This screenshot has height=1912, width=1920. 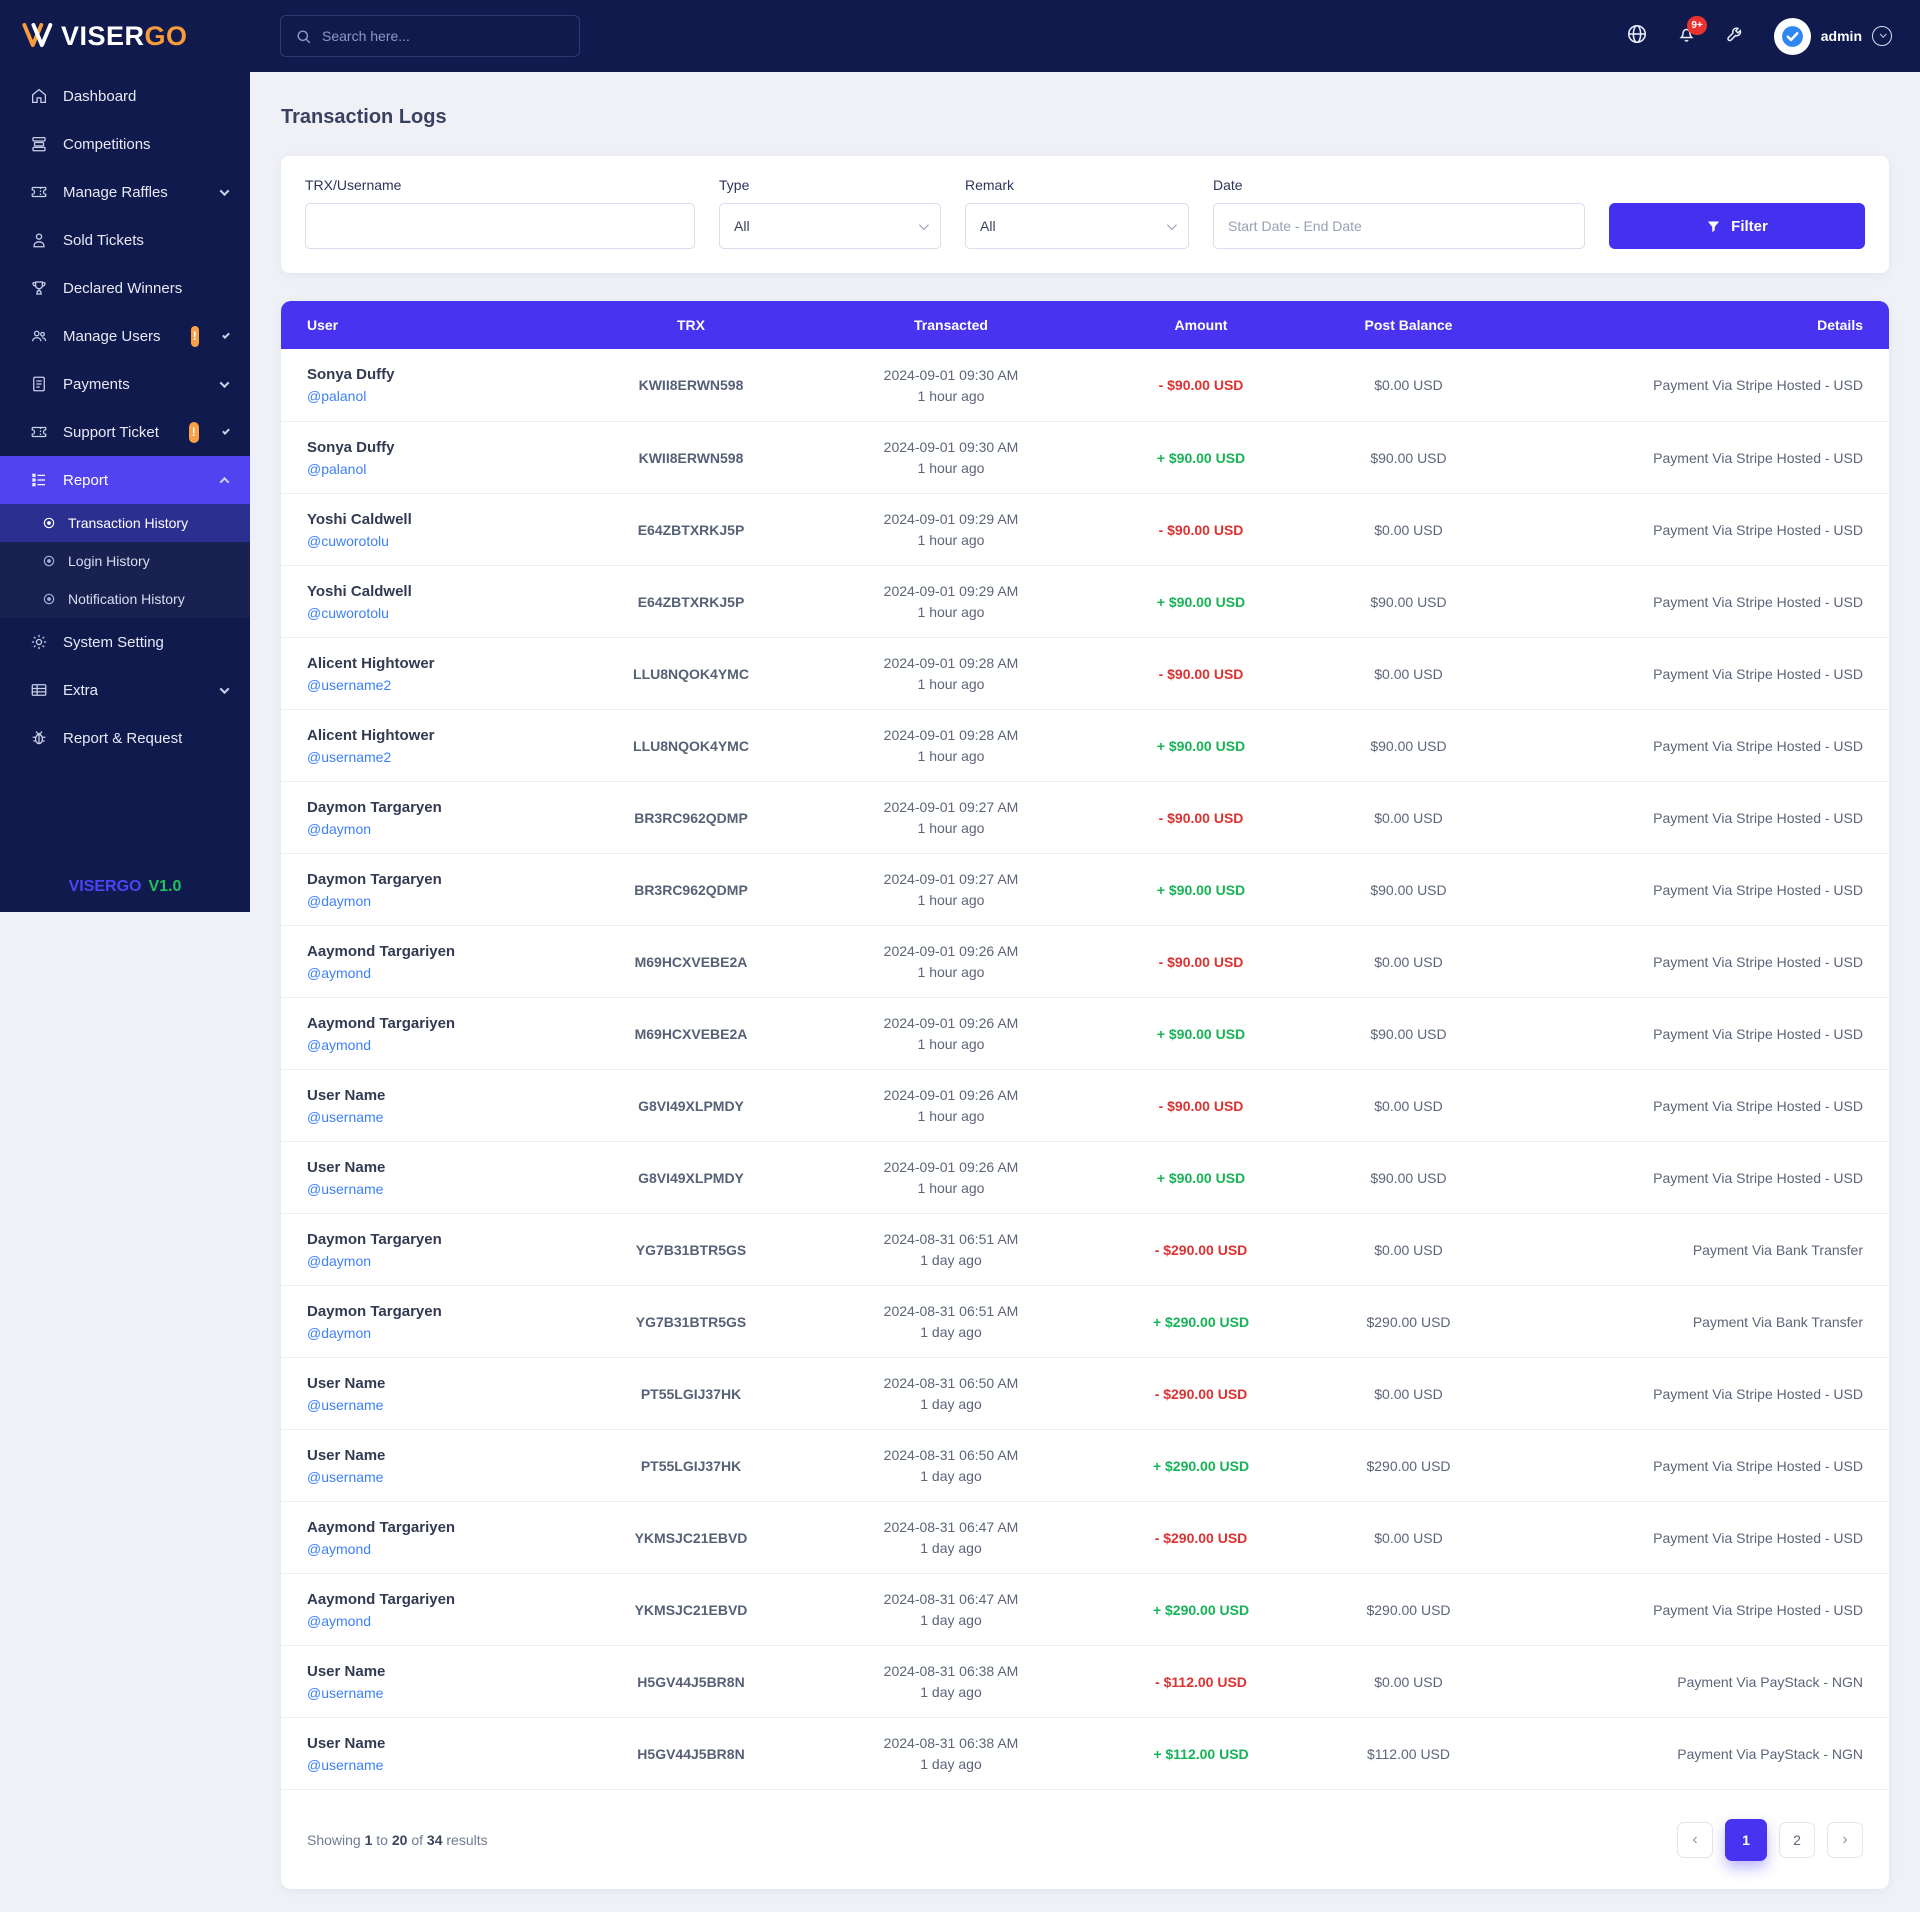 I want to click on brand-logo: VISERGO, so click(x=125, y=36).